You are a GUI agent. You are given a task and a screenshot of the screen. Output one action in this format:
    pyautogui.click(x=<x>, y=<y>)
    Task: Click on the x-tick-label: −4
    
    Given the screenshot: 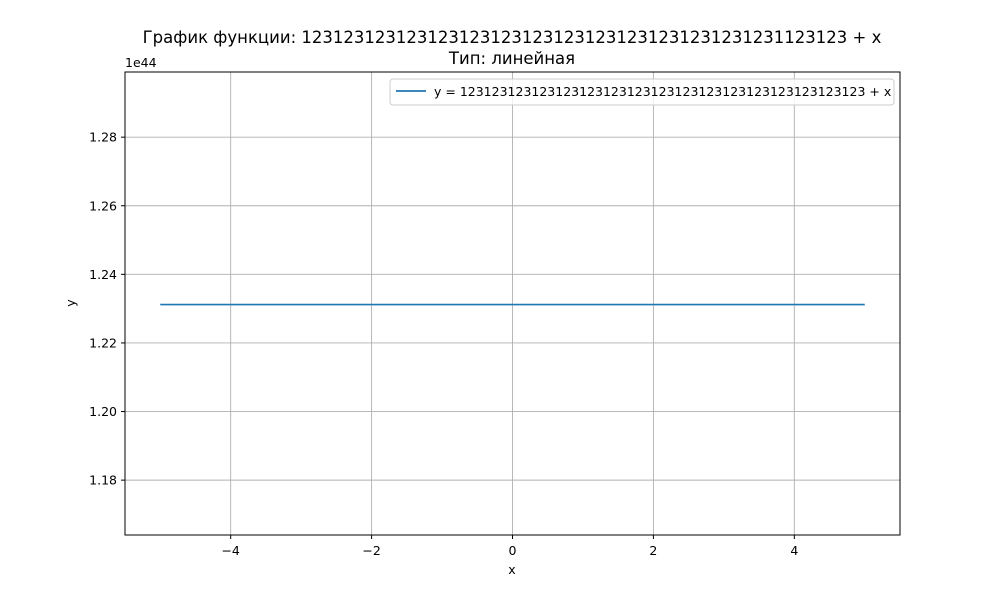 What is the action you would take?
    pyautogui.click(x=230, y=550)
    